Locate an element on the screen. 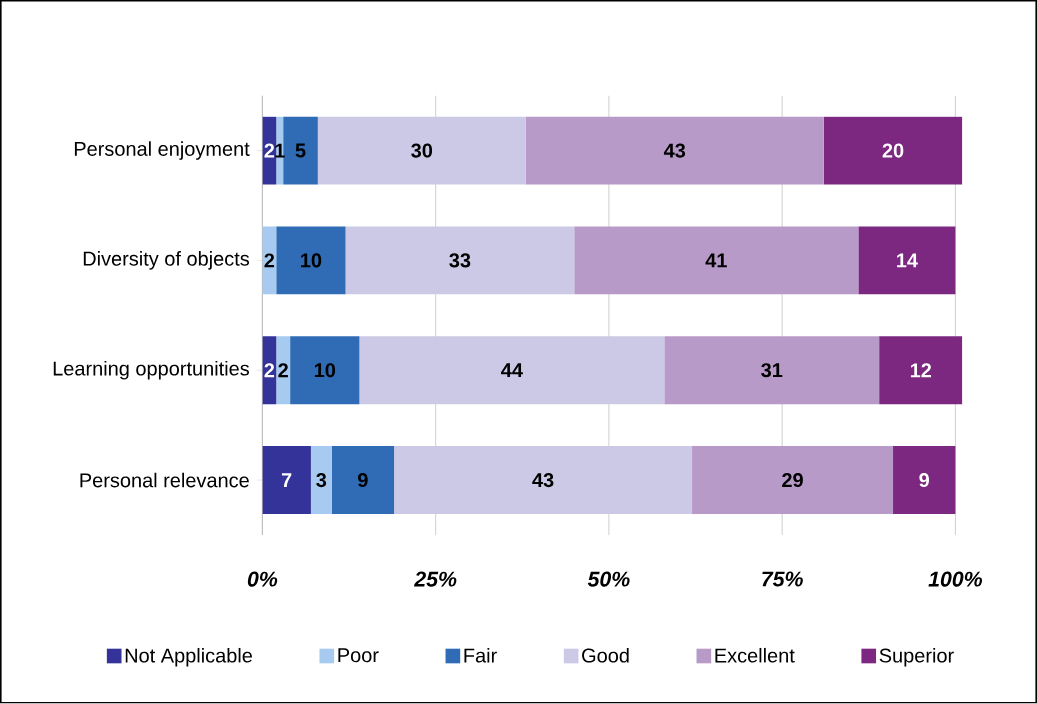  data-label: 5 is located at coordinates (300, 150).